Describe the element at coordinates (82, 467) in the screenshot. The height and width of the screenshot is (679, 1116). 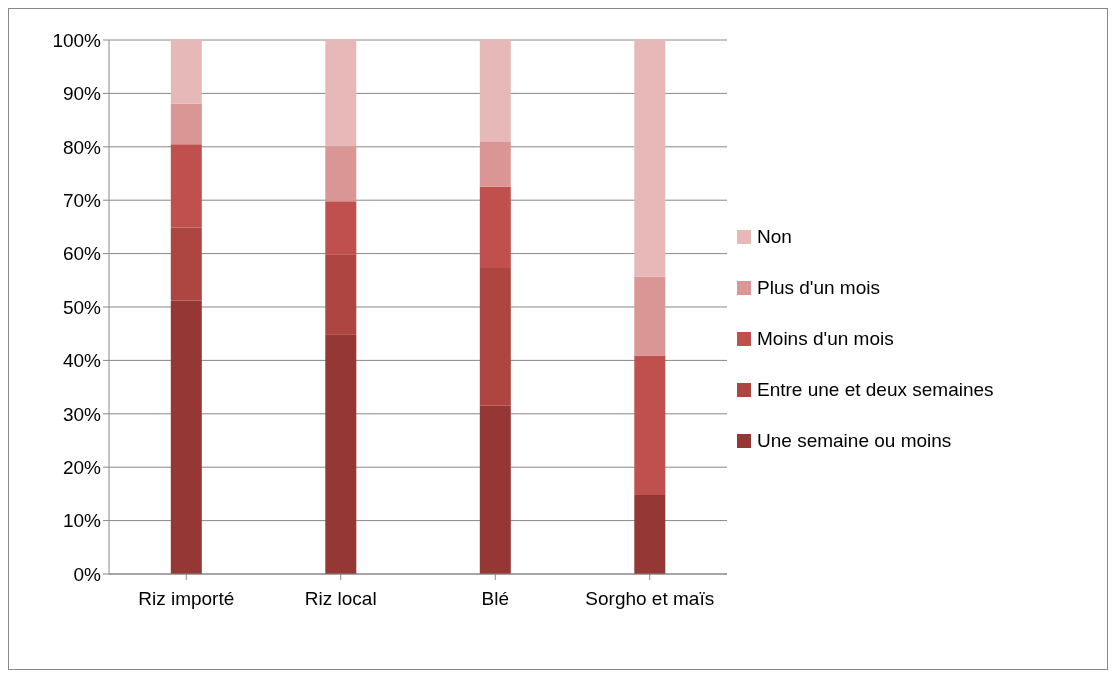
I see `y-tick-label: 20%` at that location.